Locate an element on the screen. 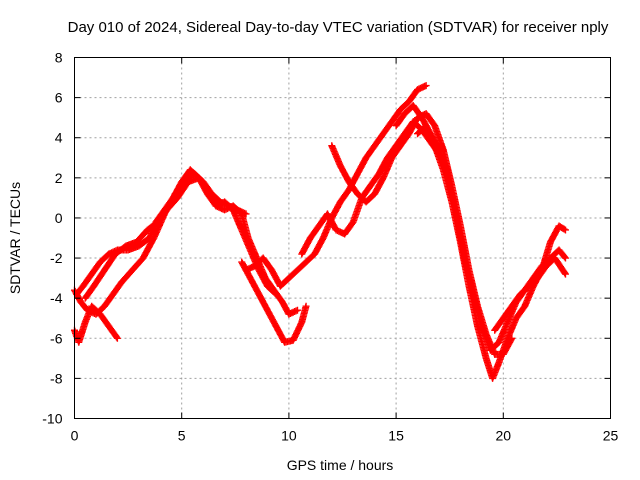  y-tick-label: -2 is located at coordinates (56, 258).